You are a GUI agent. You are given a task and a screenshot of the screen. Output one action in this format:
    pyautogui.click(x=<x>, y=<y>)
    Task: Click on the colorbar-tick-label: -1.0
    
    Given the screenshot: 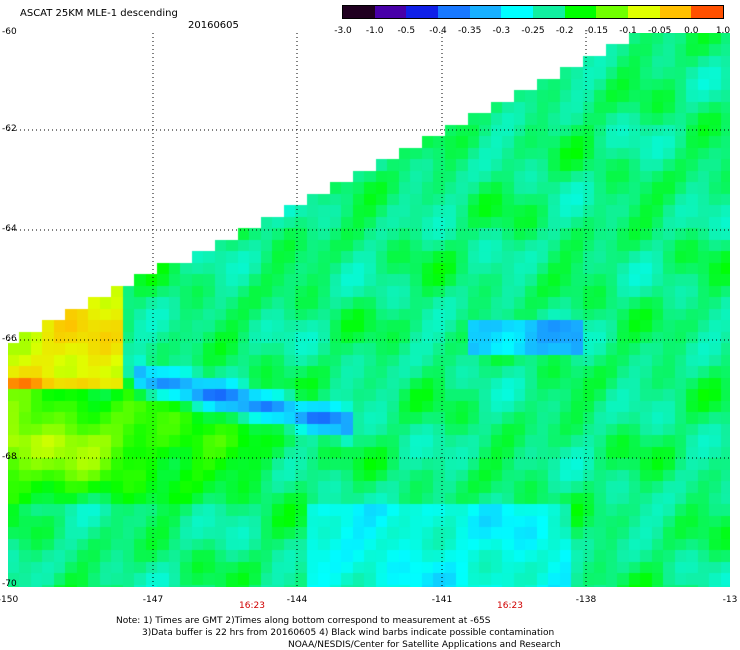 What is the action you would take?
    pyautogui.click(x=374, y=31)
    